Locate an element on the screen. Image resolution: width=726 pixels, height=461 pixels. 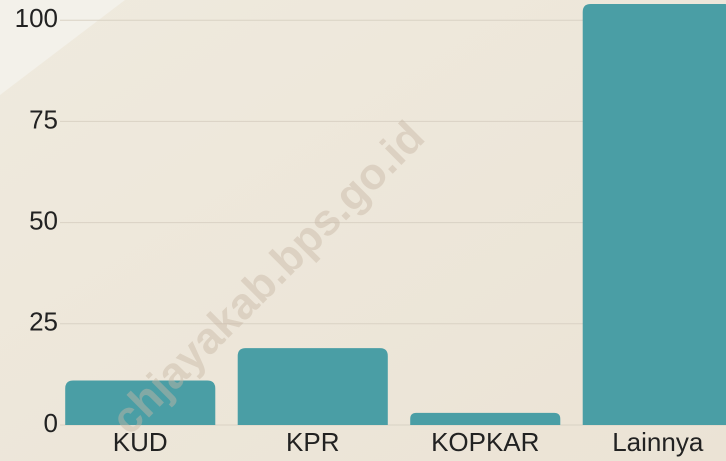
x-tick-label: Lainnya is located at coordinates (658, 442).